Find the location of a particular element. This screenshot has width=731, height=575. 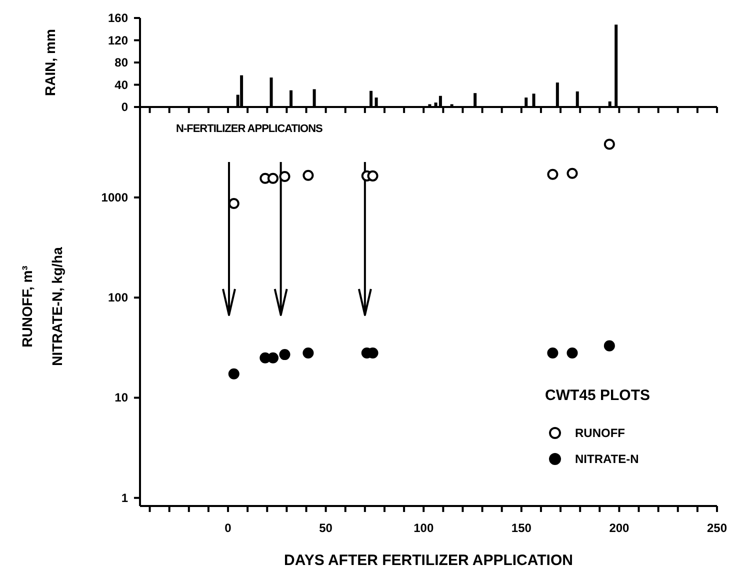

y-tick-label: 10 is located at coordinates (121, 397).